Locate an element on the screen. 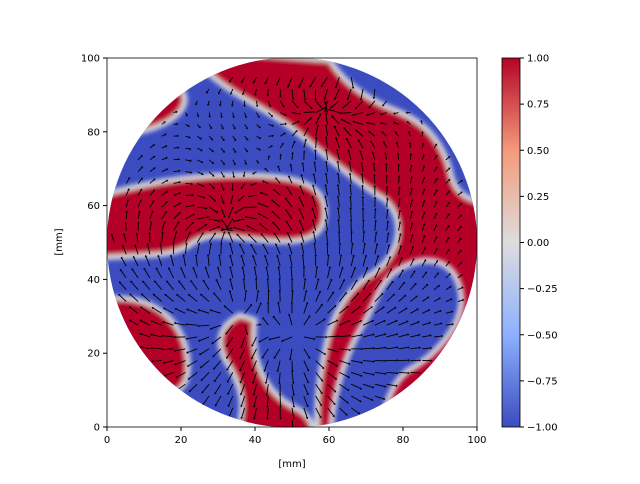  colorbar is located at coordinates (511, 242).